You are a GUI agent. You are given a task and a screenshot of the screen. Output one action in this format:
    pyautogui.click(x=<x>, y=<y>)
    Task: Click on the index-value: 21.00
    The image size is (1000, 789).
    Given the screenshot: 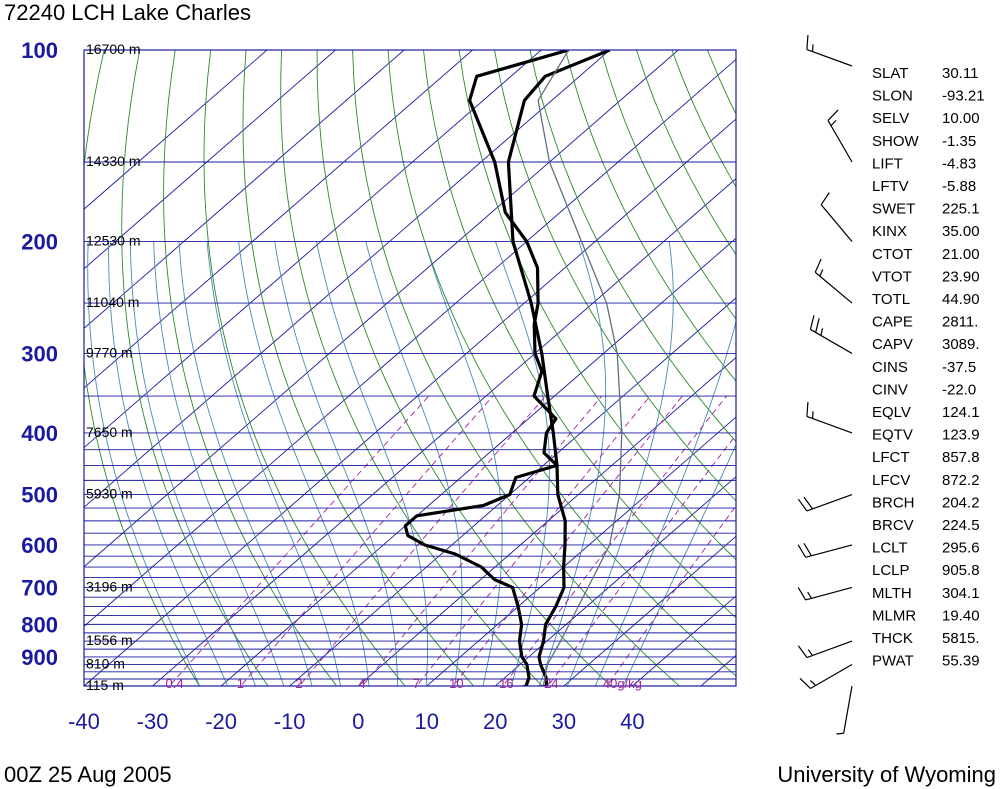 What is the action you would take?
    pyautogui.click(x=961, y=254)
    